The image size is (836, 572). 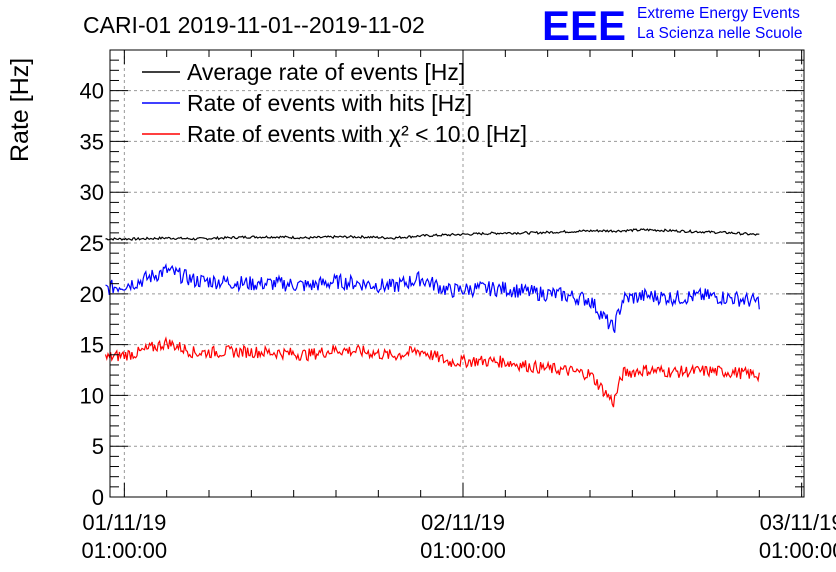 What do you see at coordinates (798, 522) in the screenshot?
I see `x-tick-date-label: 03/11/19` at bounding box center [798, 522].